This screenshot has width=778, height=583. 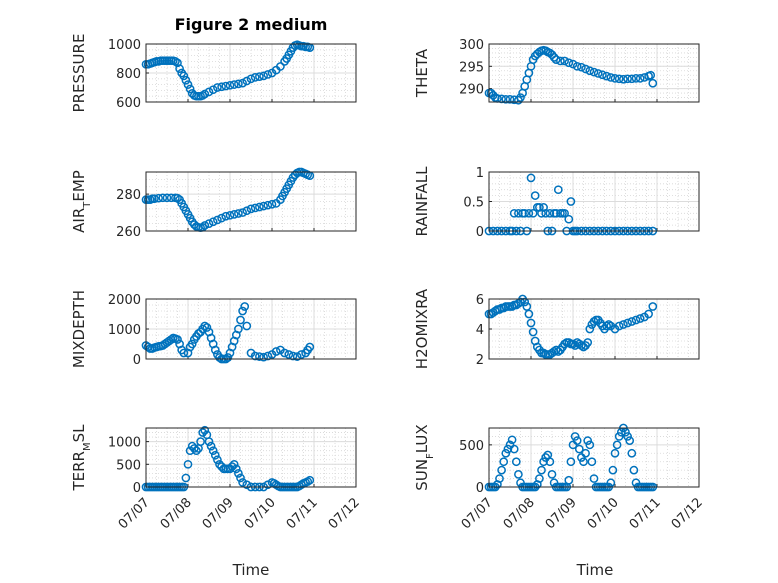 I want to click on x-axis-label-right: Time, so click(x=595, y=570).